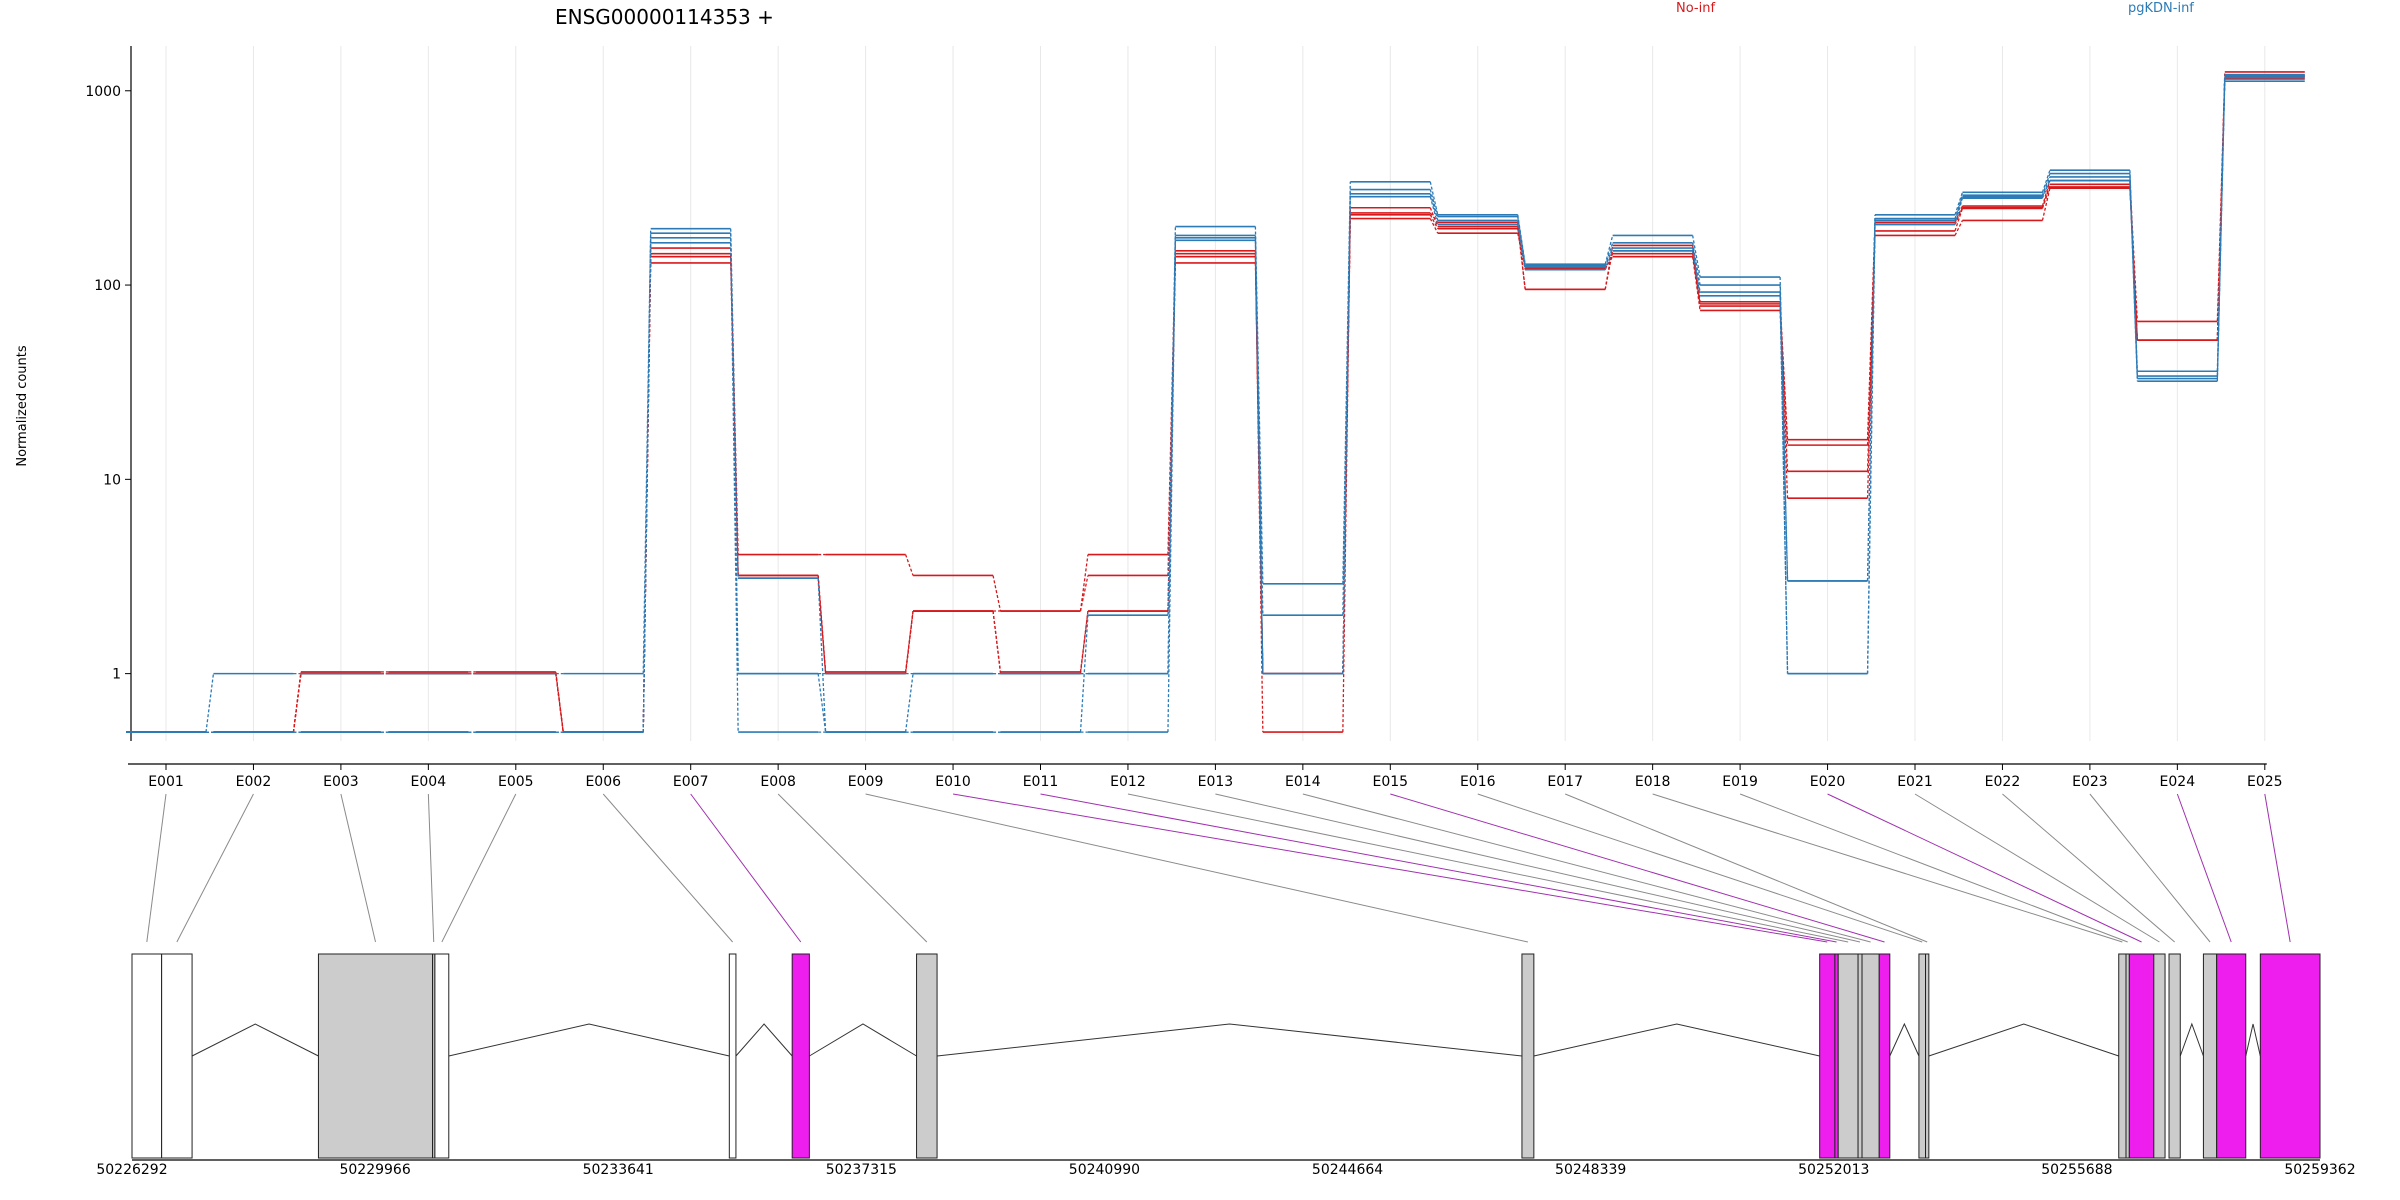  Describe the element at coordinates (2088, 868) in the screenshot. I see `connector-E022` at that location.